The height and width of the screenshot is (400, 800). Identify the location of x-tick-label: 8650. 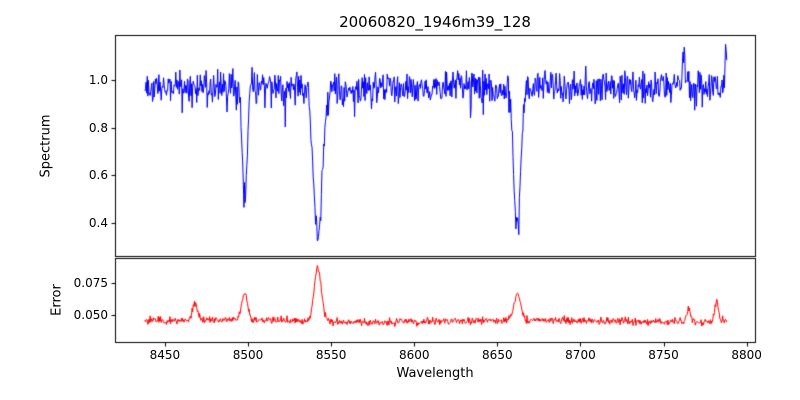
(497, 355).